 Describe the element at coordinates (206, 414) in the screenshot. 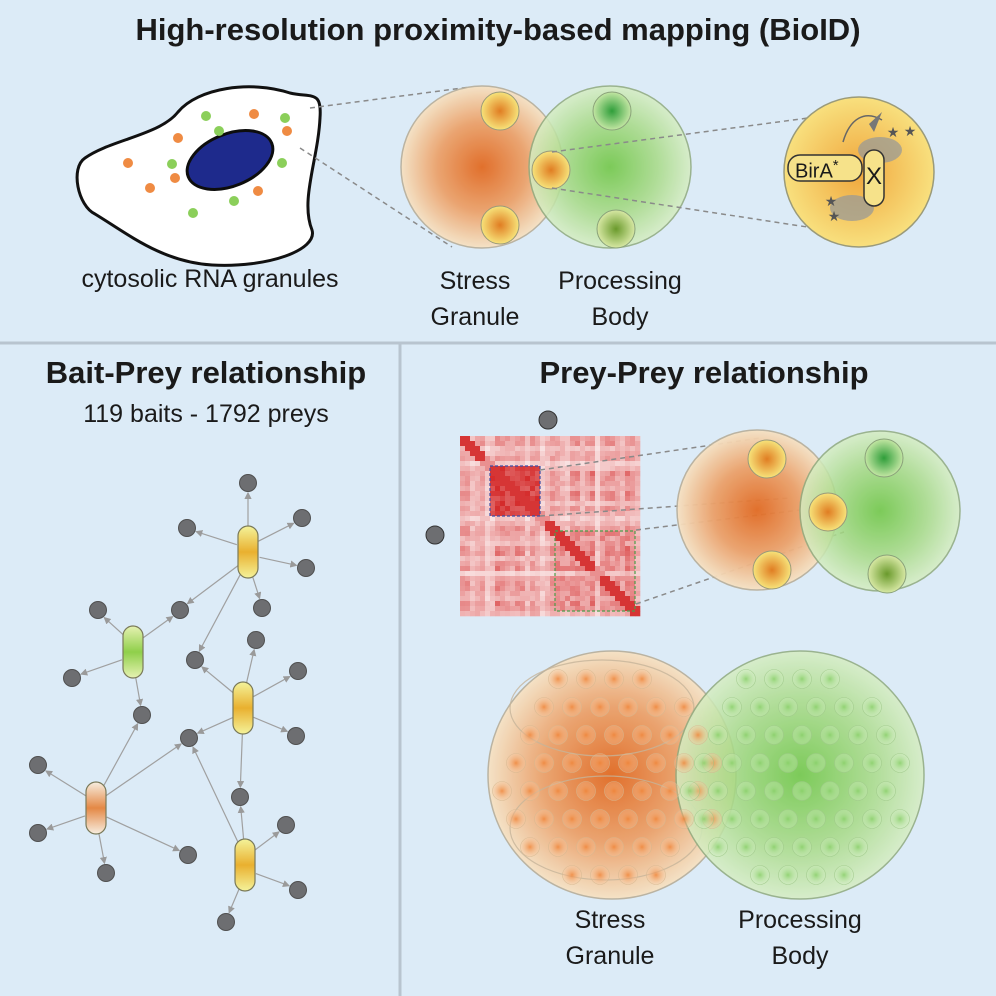

I see `bait-prey-subtitle: 119 baits - 1792 preys` at that location.